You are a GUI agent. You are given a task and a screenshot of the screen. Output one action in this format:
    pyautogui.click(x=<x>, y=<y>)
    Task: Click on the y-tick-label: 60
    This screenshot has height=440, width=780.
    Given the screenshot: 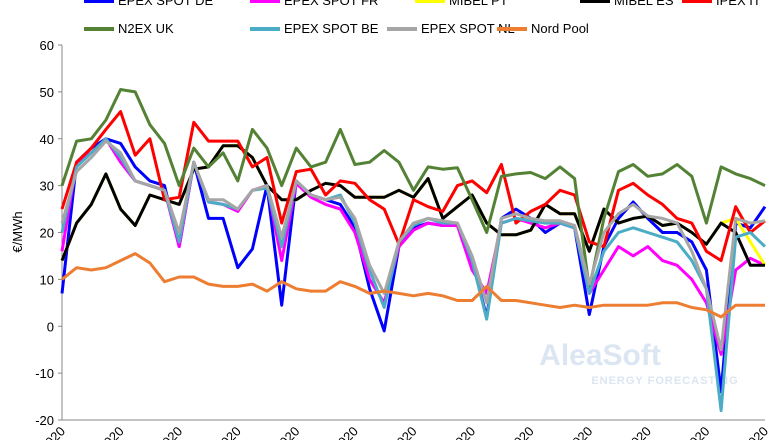 What is the action you would take?
    pyautogui.click(x=47, y=45)
    